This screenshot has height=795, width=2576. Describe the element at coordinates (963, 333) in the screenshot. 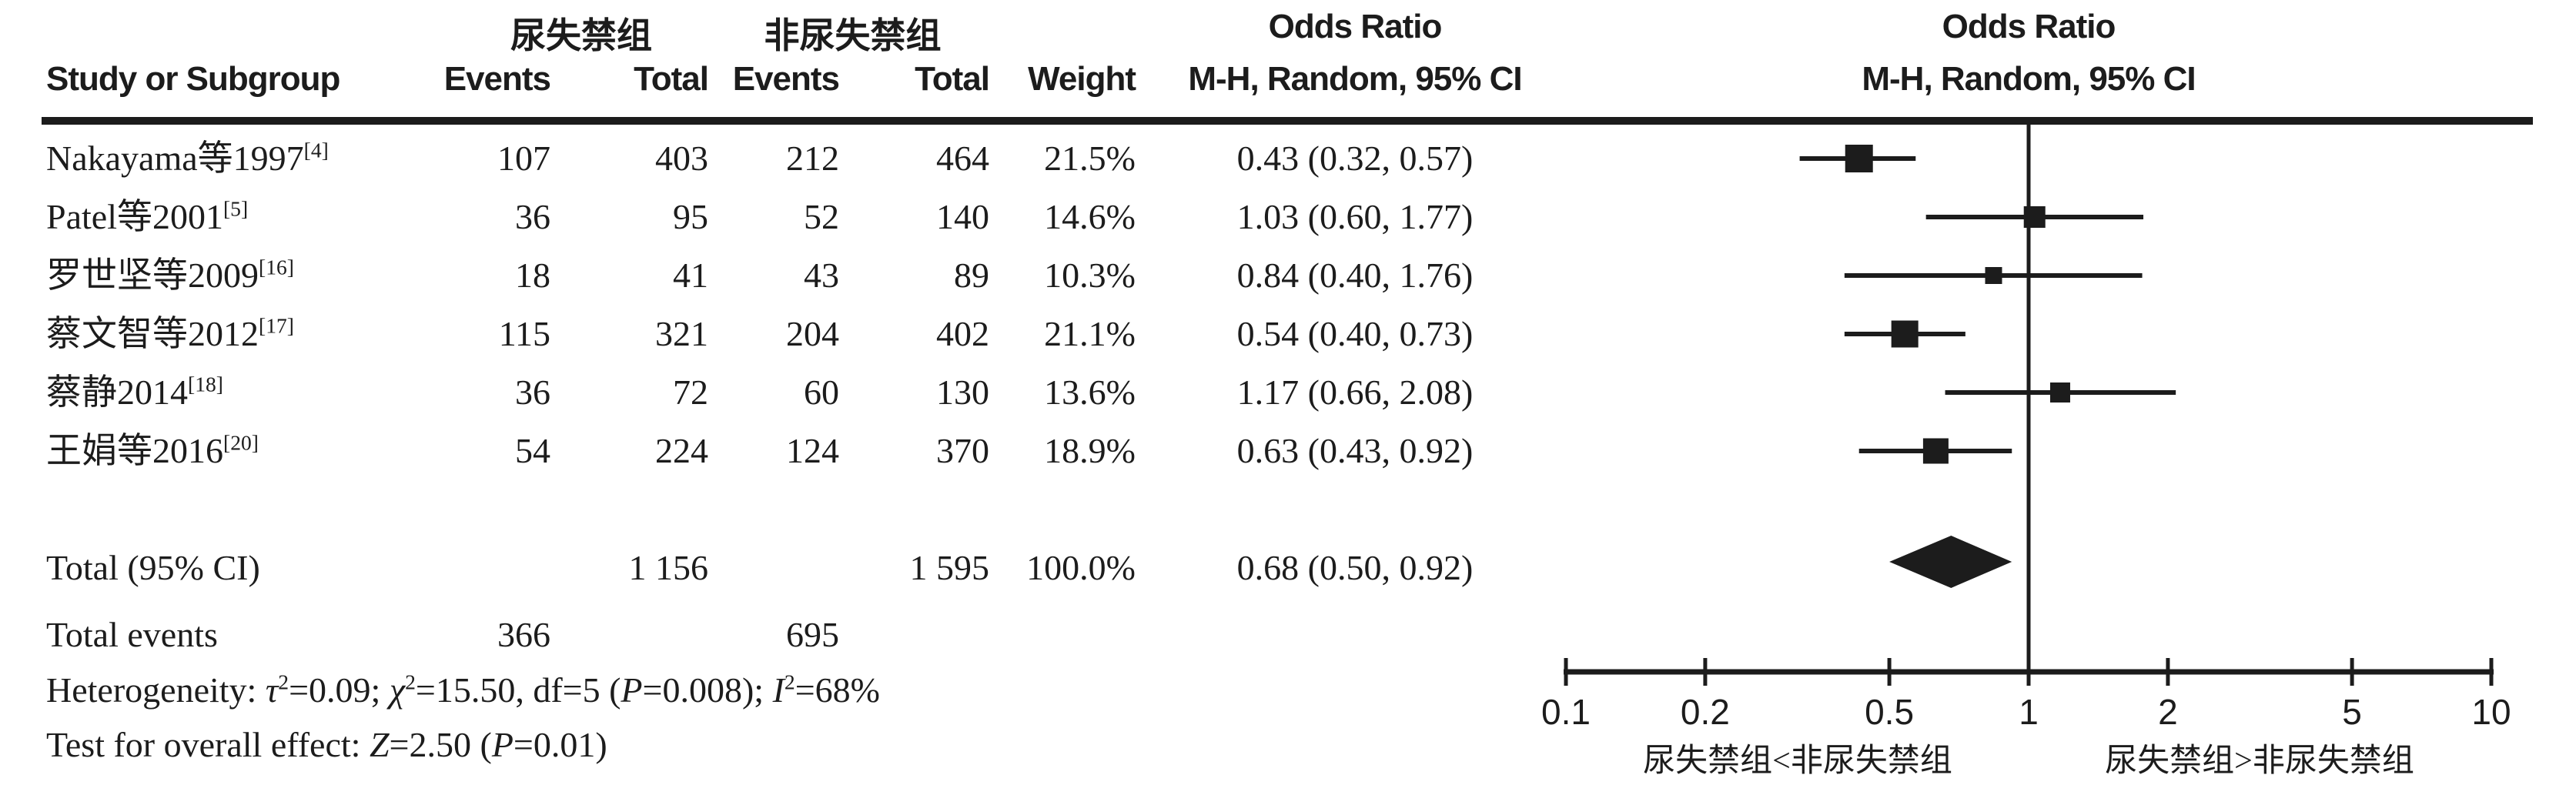

I see `total2-value: 402` at that location.